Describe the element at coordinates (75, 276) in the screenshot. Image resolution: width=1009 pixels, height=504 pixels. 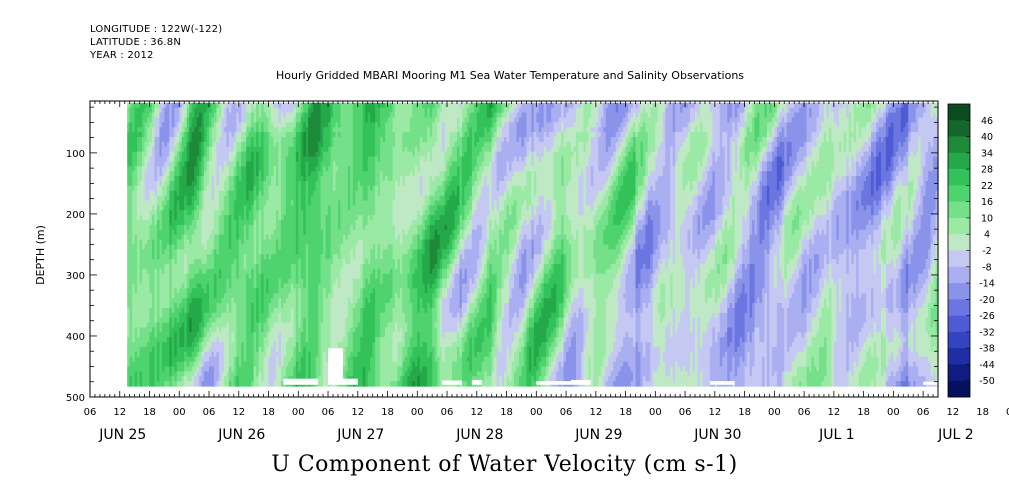
I see `y-tick-label: 300` at that location.